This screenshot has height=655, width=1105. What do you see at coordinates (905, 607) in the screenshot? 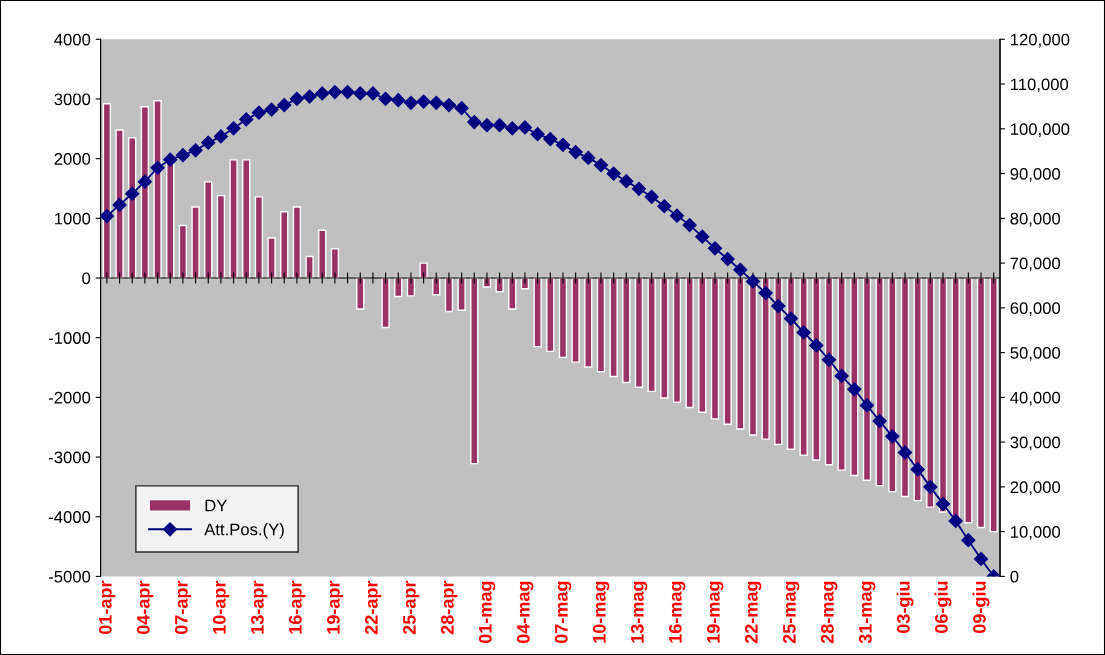
I see `x-tick-label: 03-giu` at bounding box center [905, 607].